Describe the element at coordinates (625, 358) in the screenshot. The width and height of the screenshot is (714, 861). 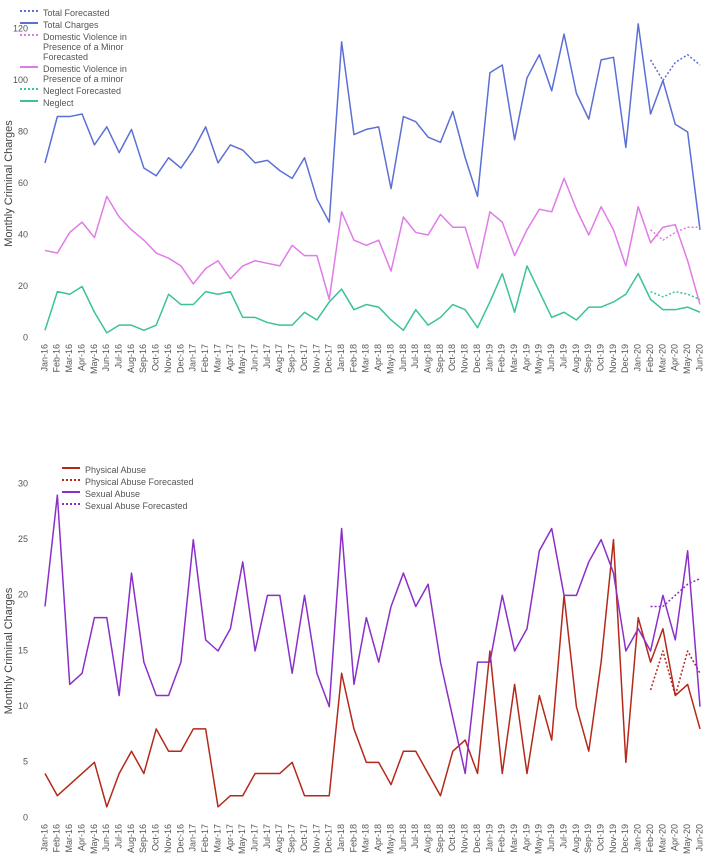
I see `x-tick-label: Dec-19` at that location.